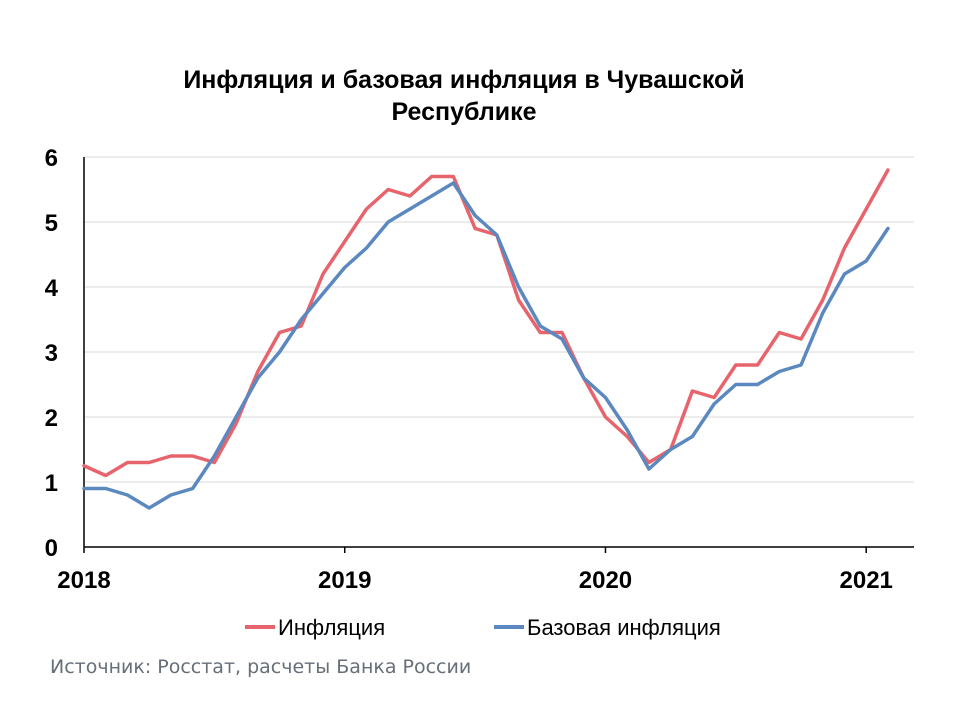 This screenshot has height=720, width=960. What do you see at coordinates (344, 580) in the screenshot?
I see `x-tick-label: 2019` at bounding box center [344, 580].